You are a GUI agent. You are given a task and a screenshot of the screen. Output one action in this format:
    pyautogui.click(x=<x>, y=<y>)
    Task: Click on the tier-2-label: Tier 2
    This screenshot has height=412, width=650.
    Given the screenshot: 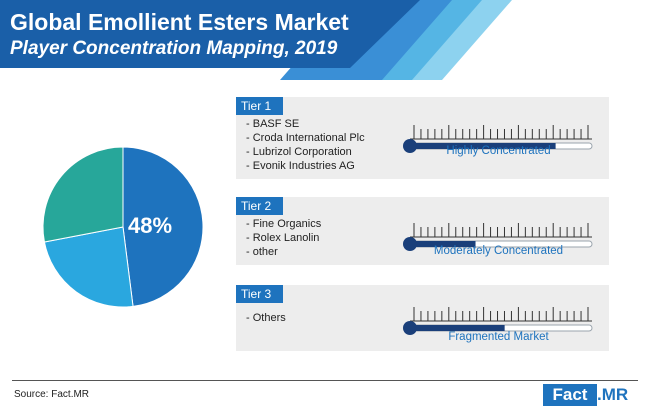 What is the action you would take?
    pyautogui.click(x=260, y=206)
    